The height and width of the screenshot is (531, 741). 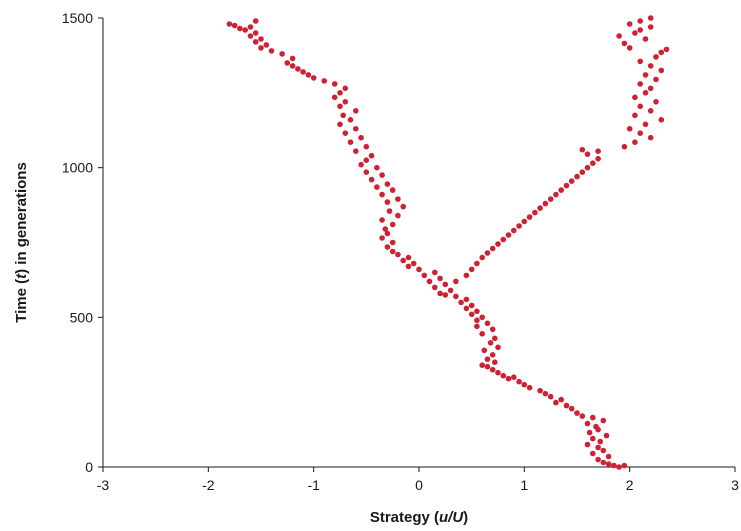 I want to click on x-axis-label: Strategy (u/U), so click(x=419, y=517).